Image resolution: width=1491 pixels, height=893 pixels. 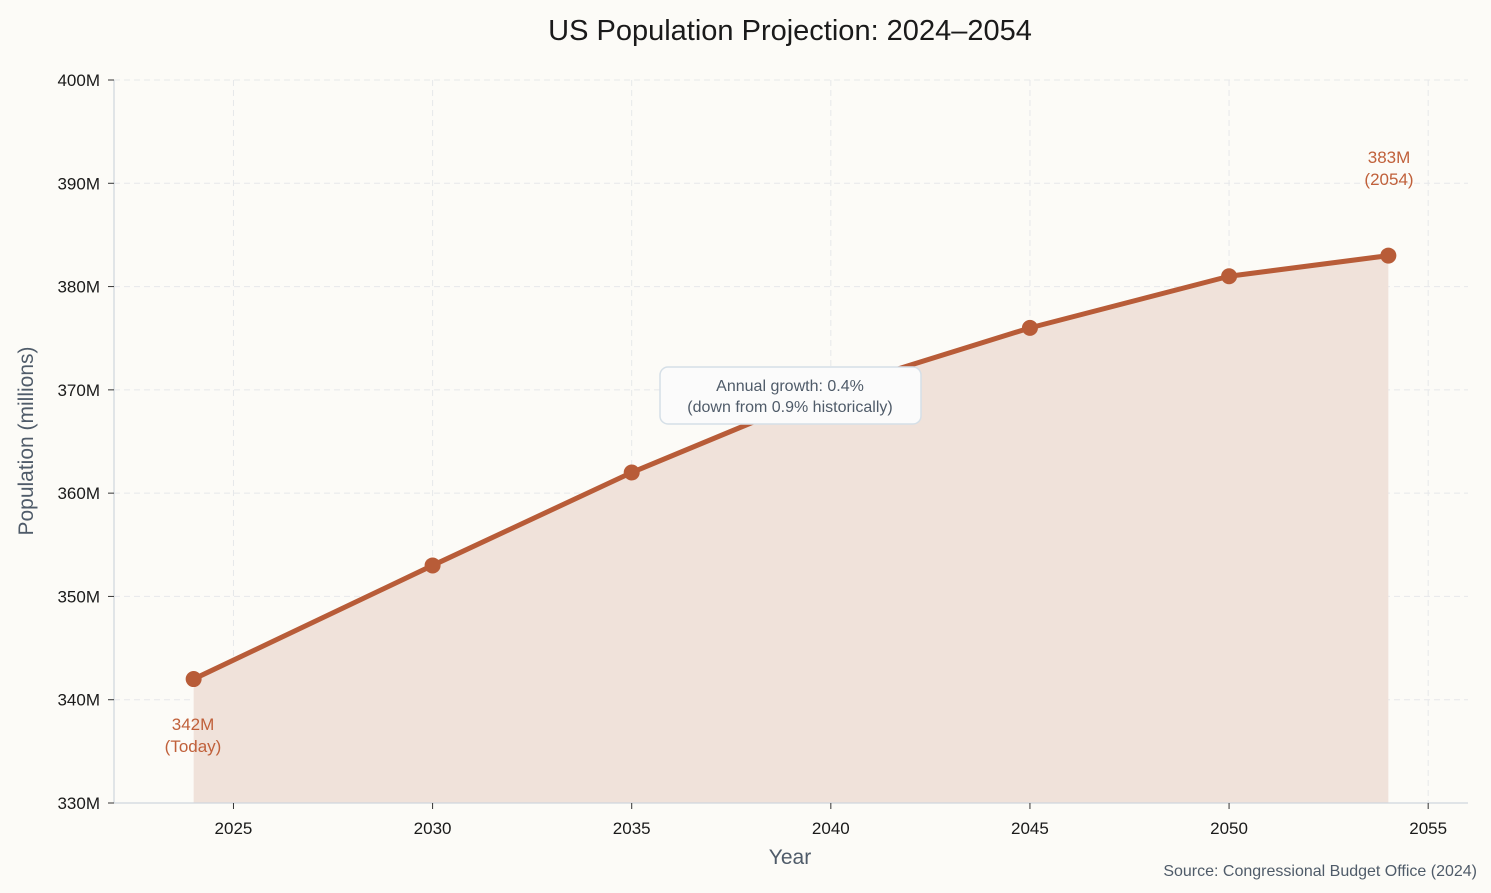 What do you see at coordinates (78, 596) in the screenshot?
I see `y-tick-label: 350M` at bounding box center [78, 596].